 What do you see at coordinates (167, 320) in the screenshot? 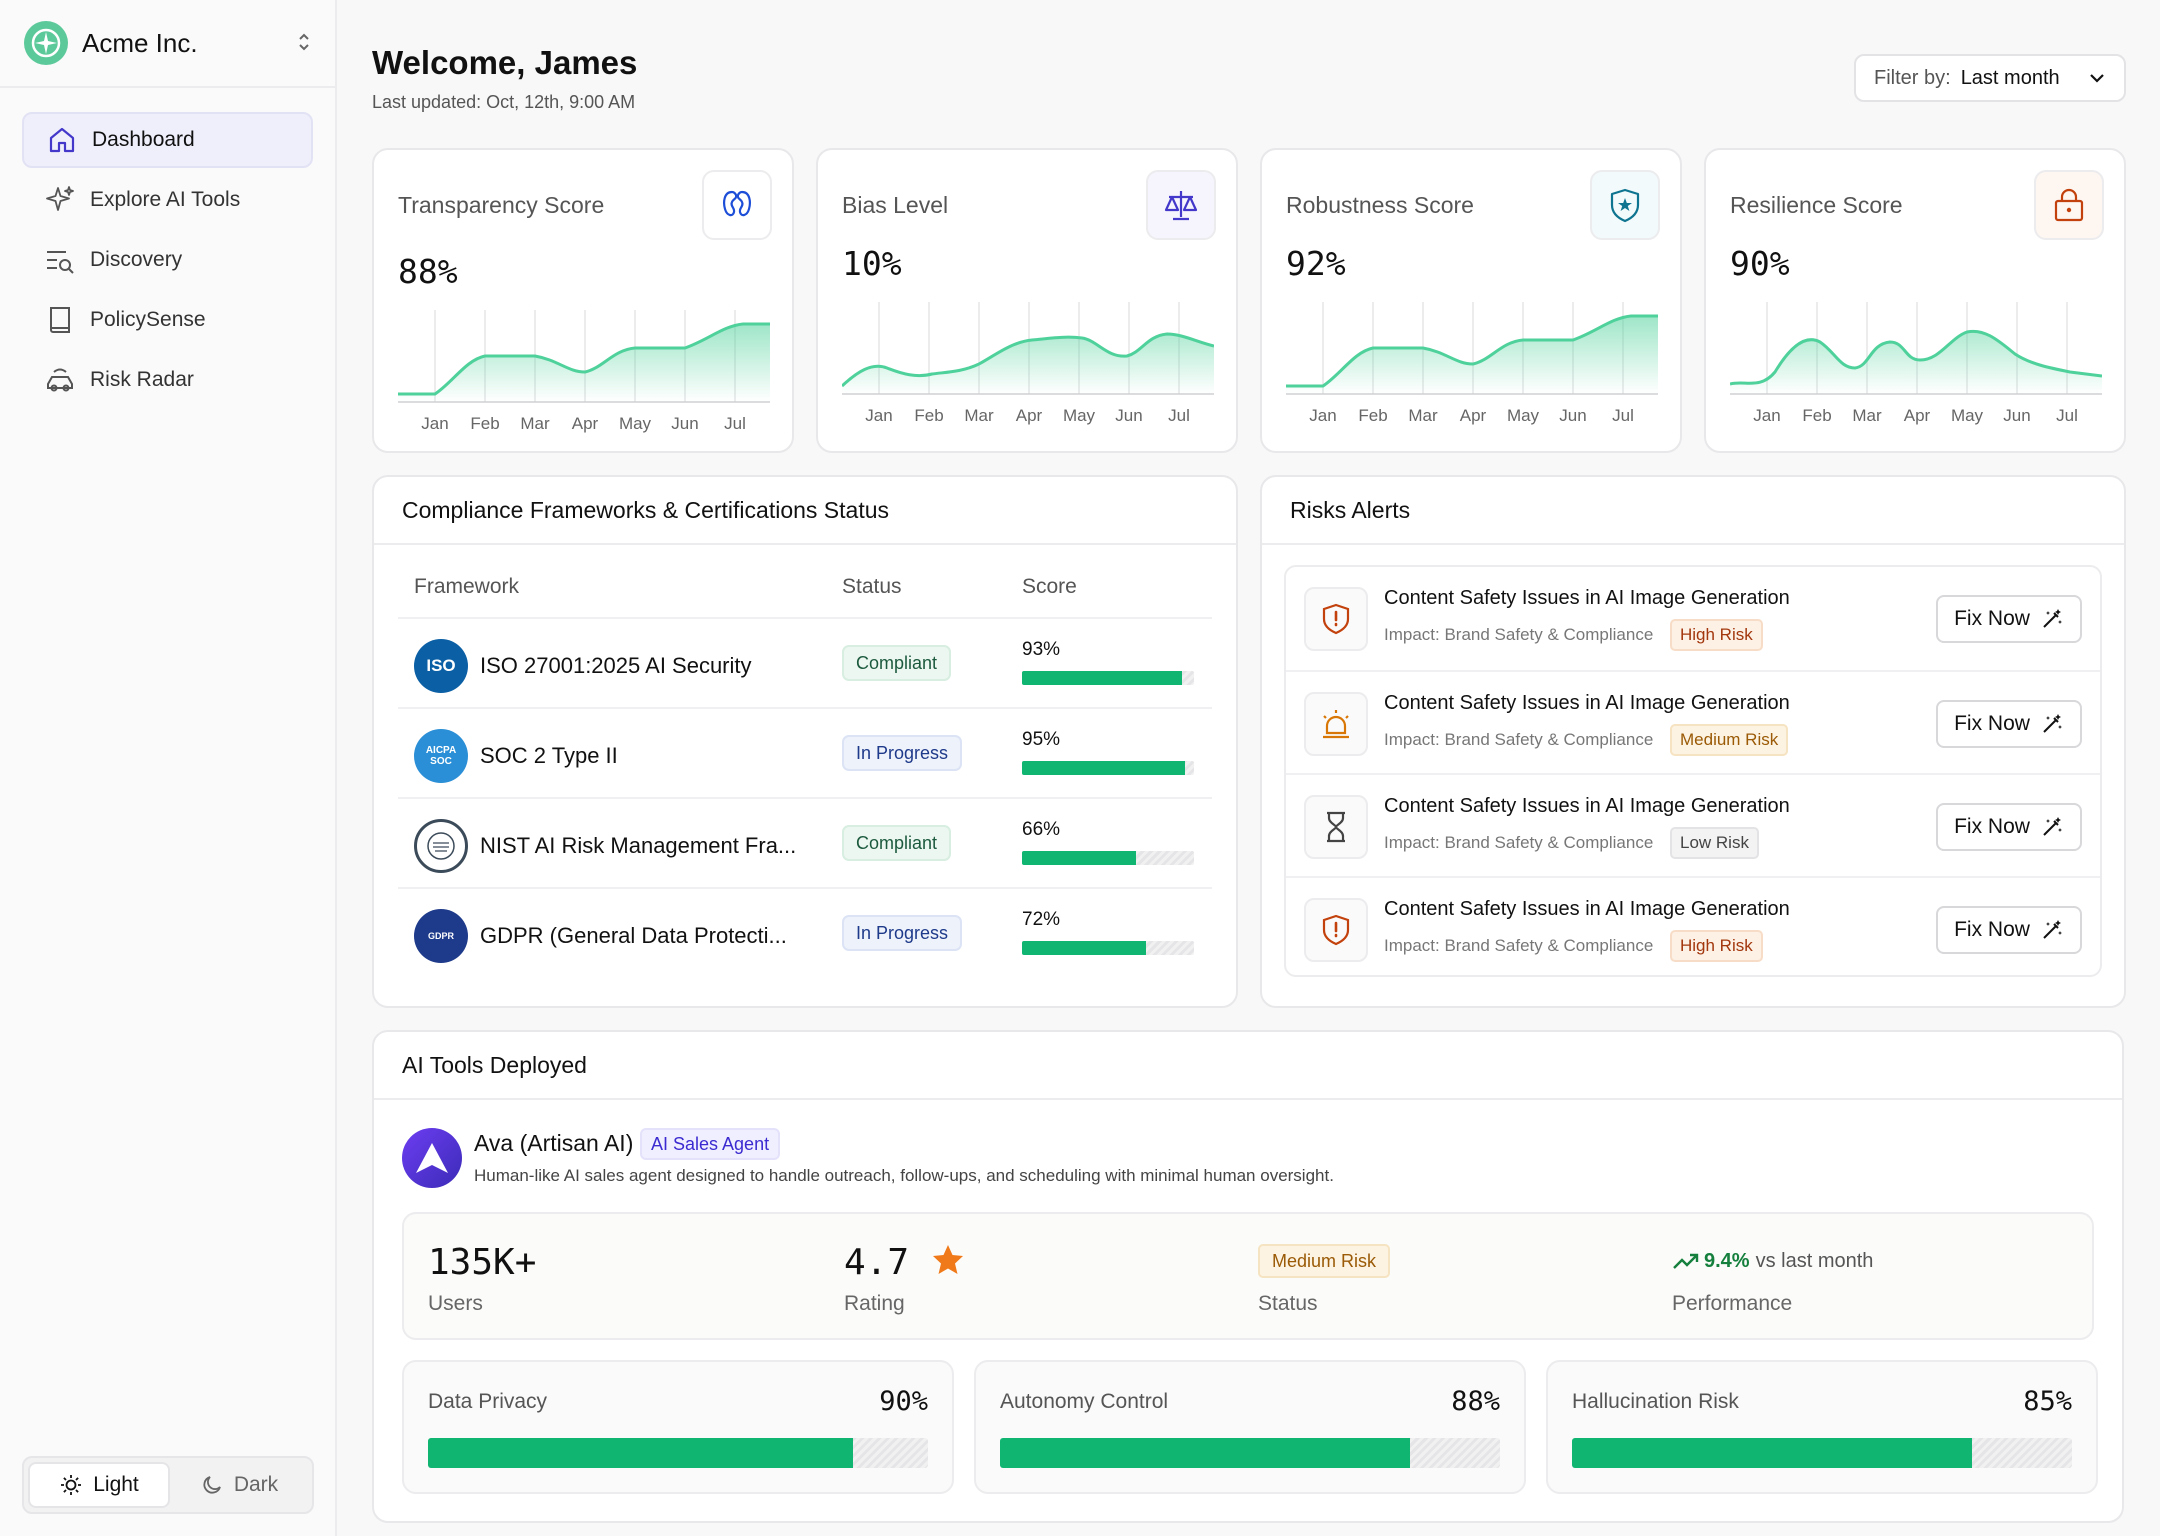
I see `sidebar-item-policysense: PolicySense` at bounding box center [167, 320].